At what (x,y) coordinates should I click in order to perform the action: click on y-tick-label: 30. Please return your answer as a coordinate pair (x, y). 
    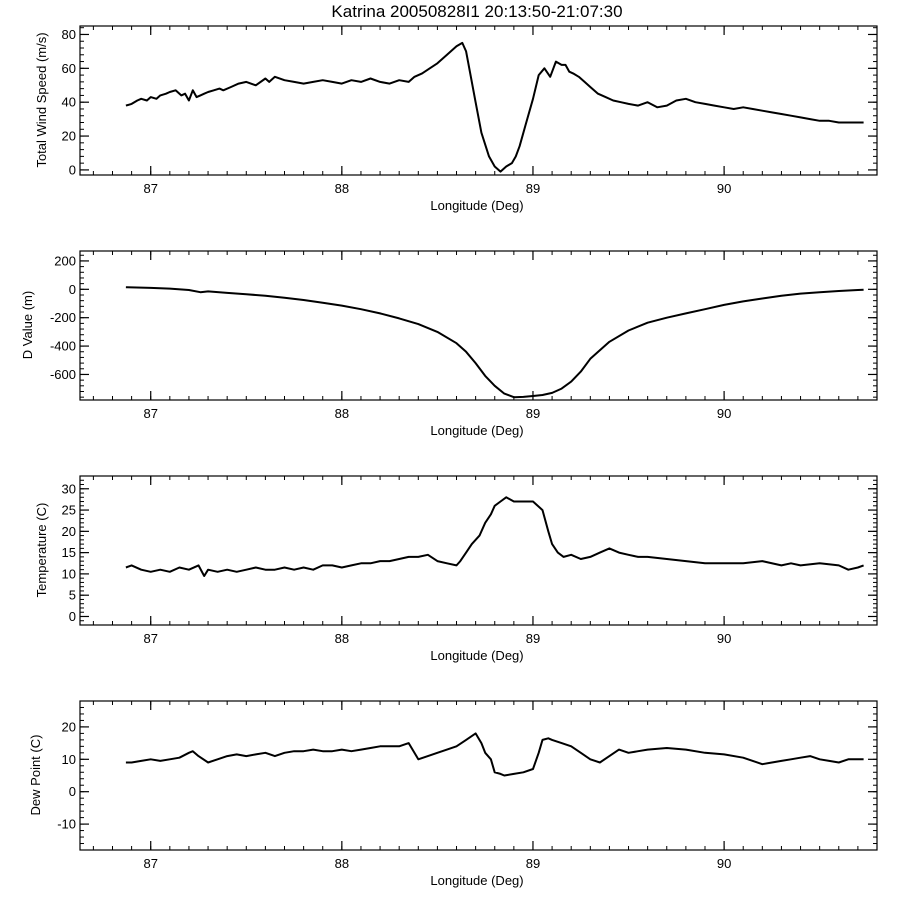
    Looking at the image, I should click on (69, 488).